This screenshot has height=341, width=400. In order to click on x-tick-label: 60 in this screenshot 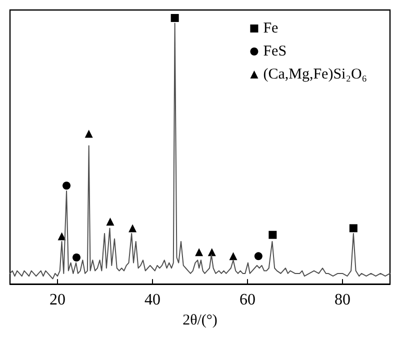, I will do `click(248, 300)`.